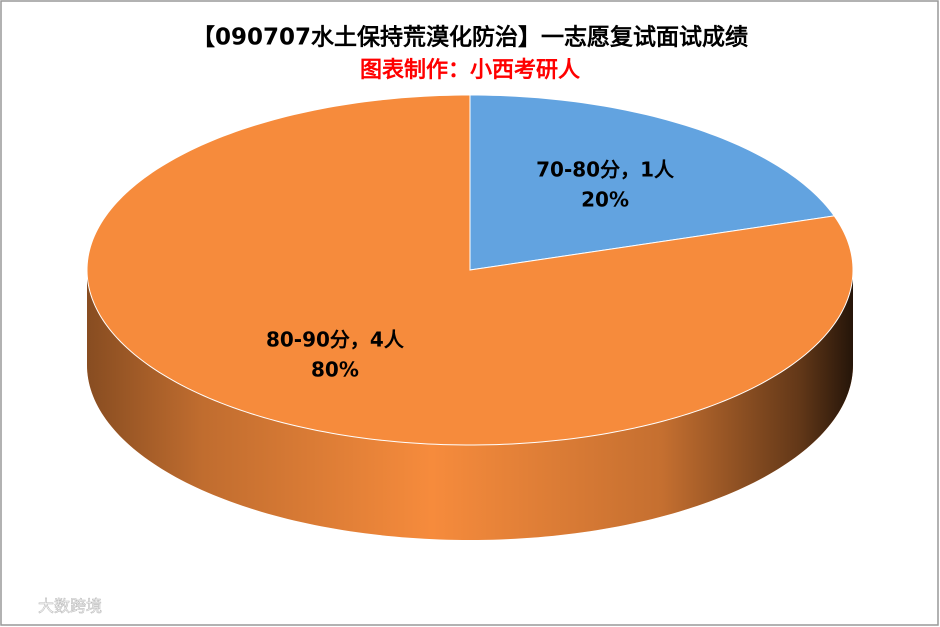 Image resolution: width=940 pixels, height=627 pixels. Describe the element at coordinates (605, 200) in the screenshot. I see `slice-value-label: 20%` at that location.